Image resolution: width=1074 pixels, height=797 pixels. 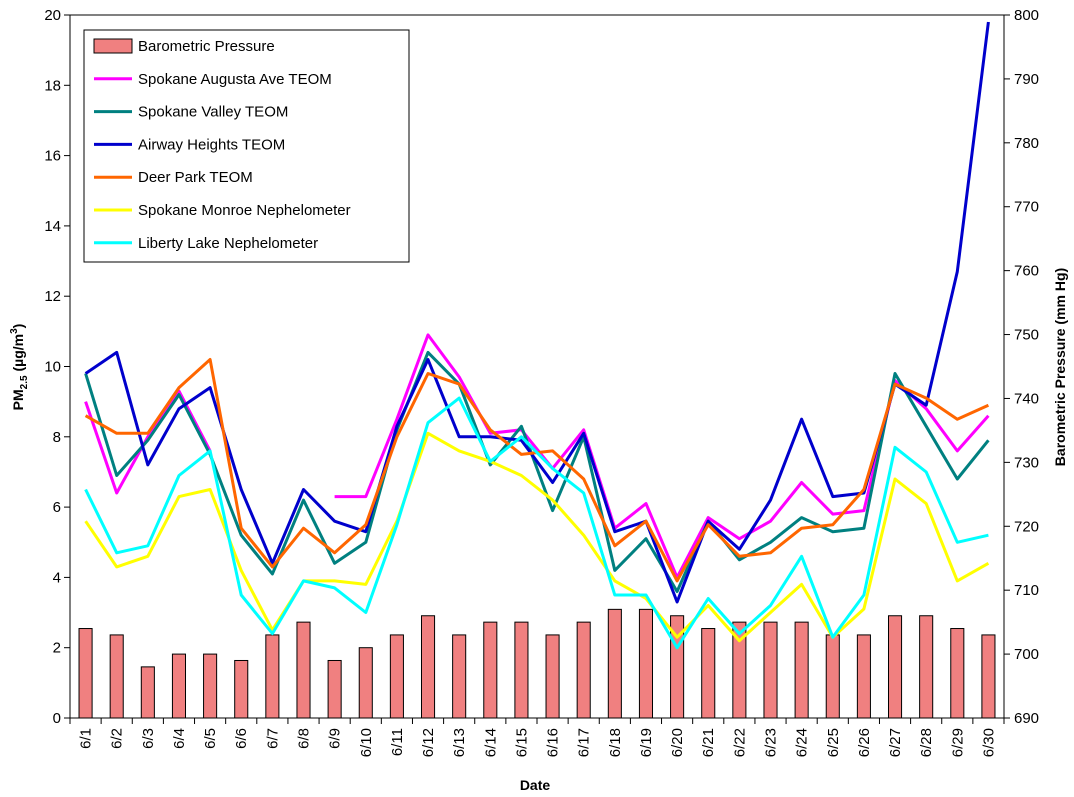 What do you see at coordinates (1026, 79) in the screenshot?
I see `right-y-tick-label: 790` at bounding box center [1026, 79].